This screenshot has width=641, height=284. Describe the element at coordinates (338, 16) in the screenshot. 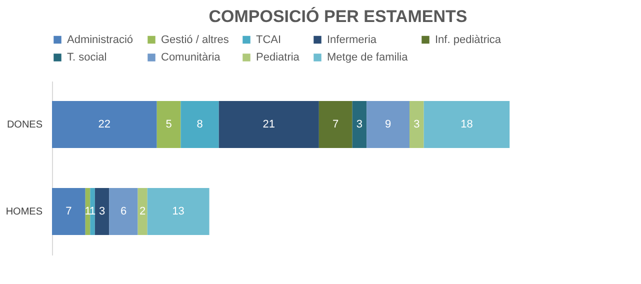

I see `chart-title: COMPOSICIÓ PER ESTAMENTS` at that location.